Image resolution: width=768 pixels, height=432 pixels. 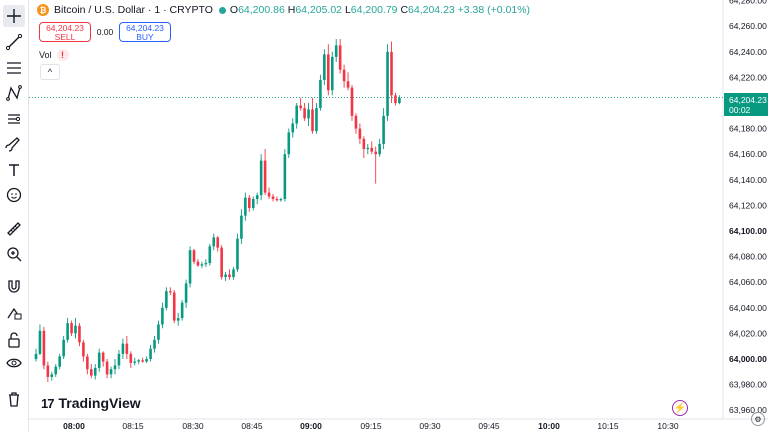 I want to click on high-label: H, so click(x=291, y=10).